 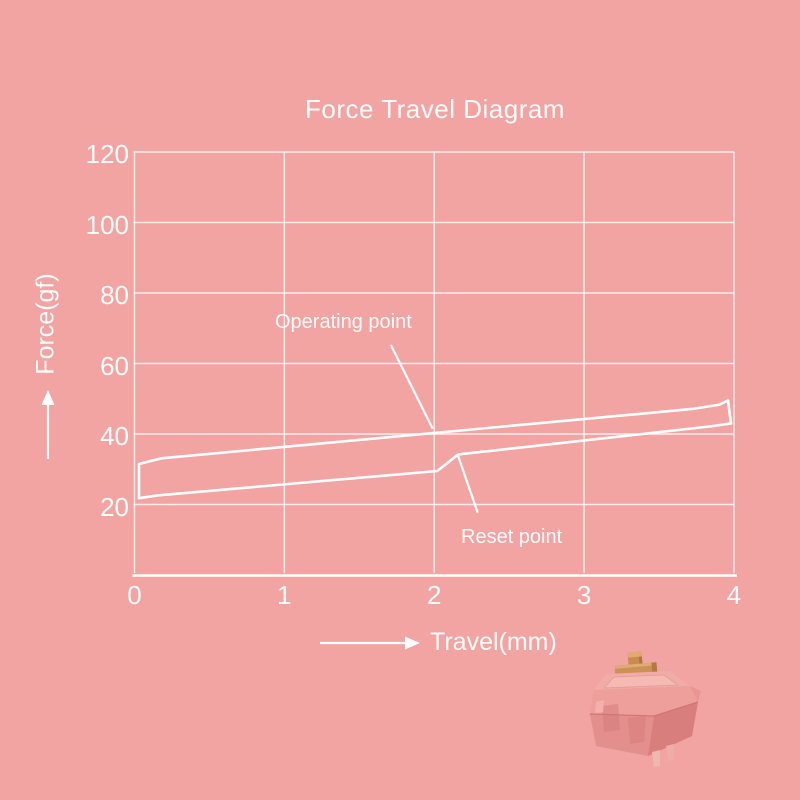 I want to click on chart-title: Force Travel Diagram, so click(x=435, y=109).